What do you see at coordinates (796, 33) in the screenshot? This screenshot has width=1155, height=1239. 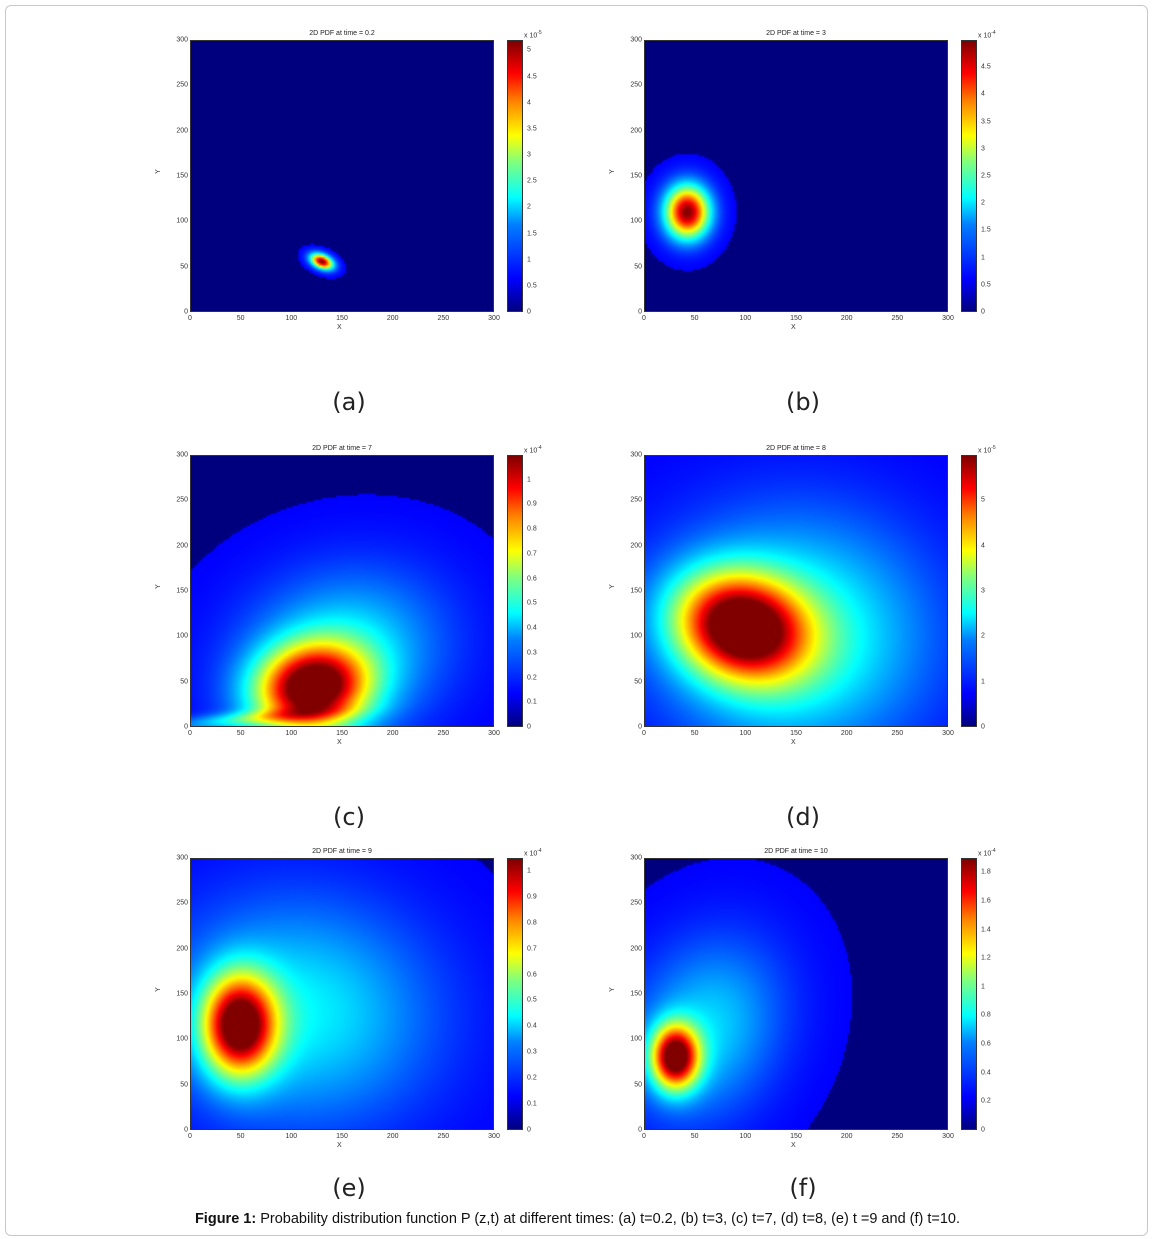 I see `panel-title: 2D PDF at time = 3` at bounding box center [796, 33].